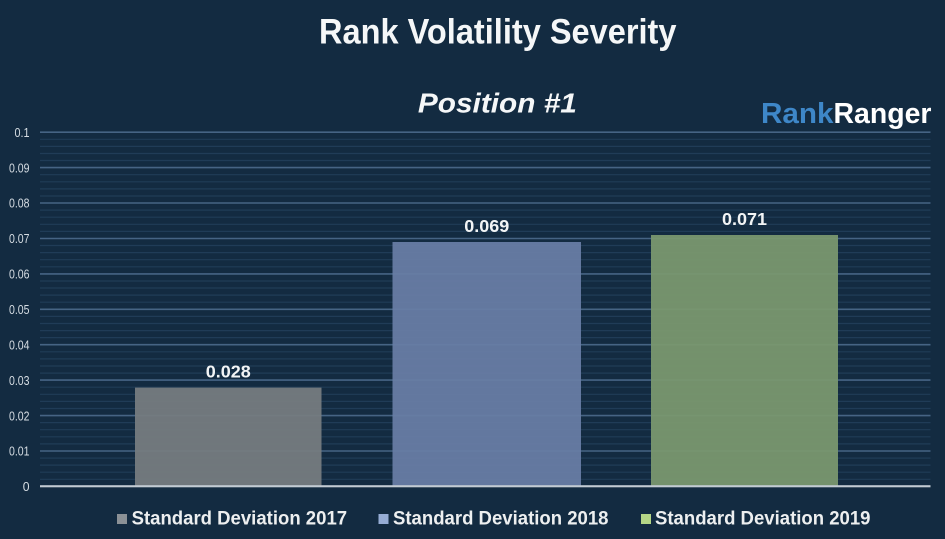 Image resolution: width=945 pixels, height=539 pixels. Describe the element at coordinates (228, 372) in the screenshot. I see `svg-text: 0.028` at that location.